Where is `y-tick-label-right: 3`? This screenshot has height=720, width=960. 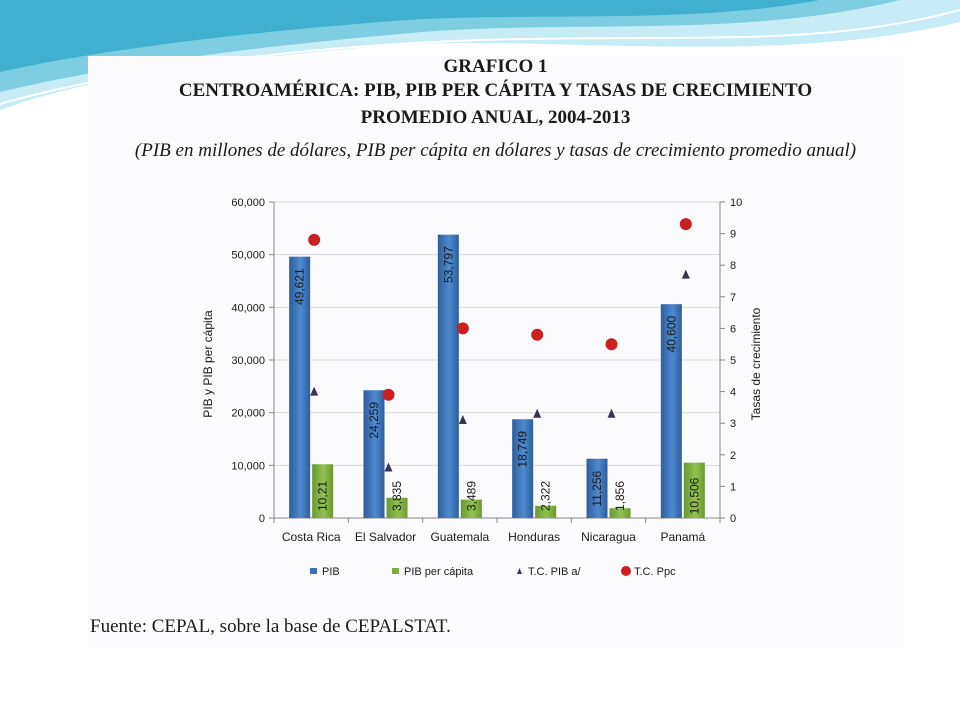
y-tick-label-right: 3 is located at coordinates (733, 424).